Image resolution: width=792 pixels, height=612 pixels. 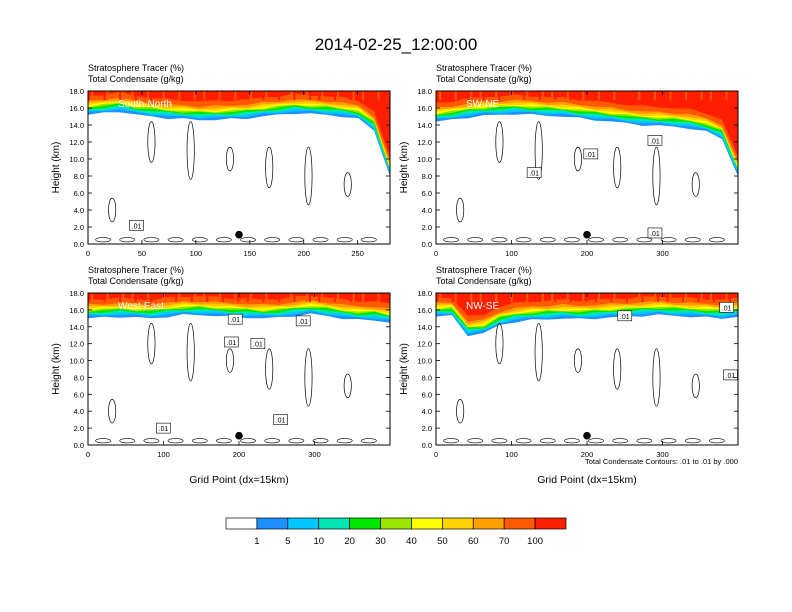 What do you see at coordinates (473, 541) in the screenshot?
I see `colorbar-label: 60` at bounding box center [473, 541].